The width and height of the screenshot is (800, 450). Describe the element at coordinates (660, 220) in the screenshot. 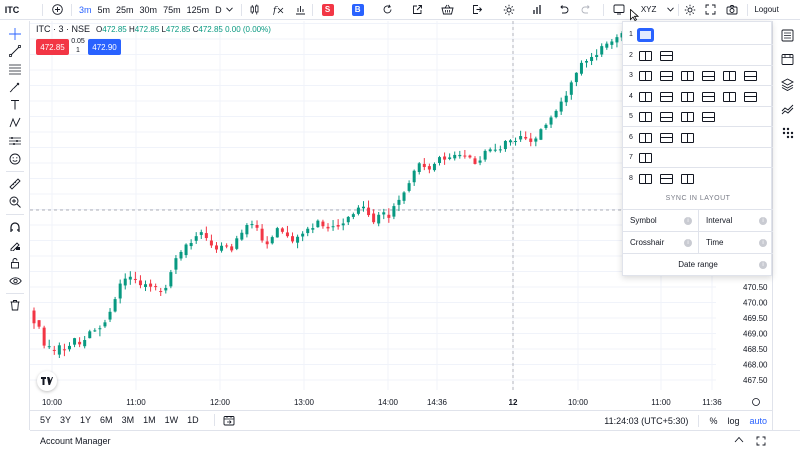

I see `sync-symbol: Symbol i` at that location.